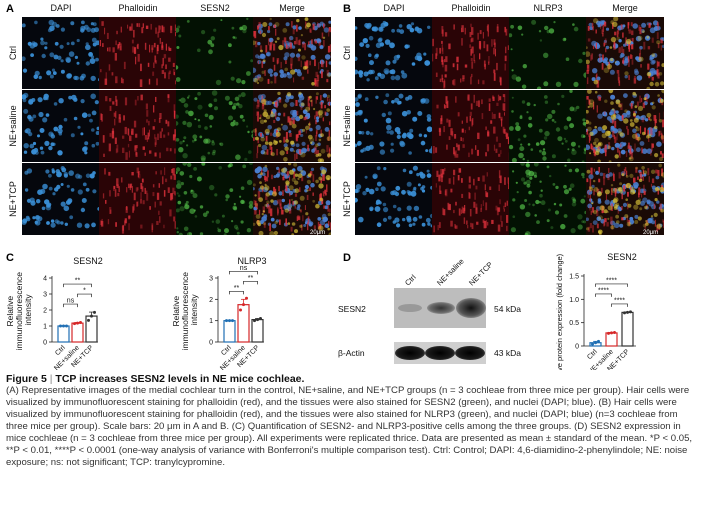 This screenshot has height=526, width=702. I want to click on panel-a-tile-r0-c2, so click(215, 53).